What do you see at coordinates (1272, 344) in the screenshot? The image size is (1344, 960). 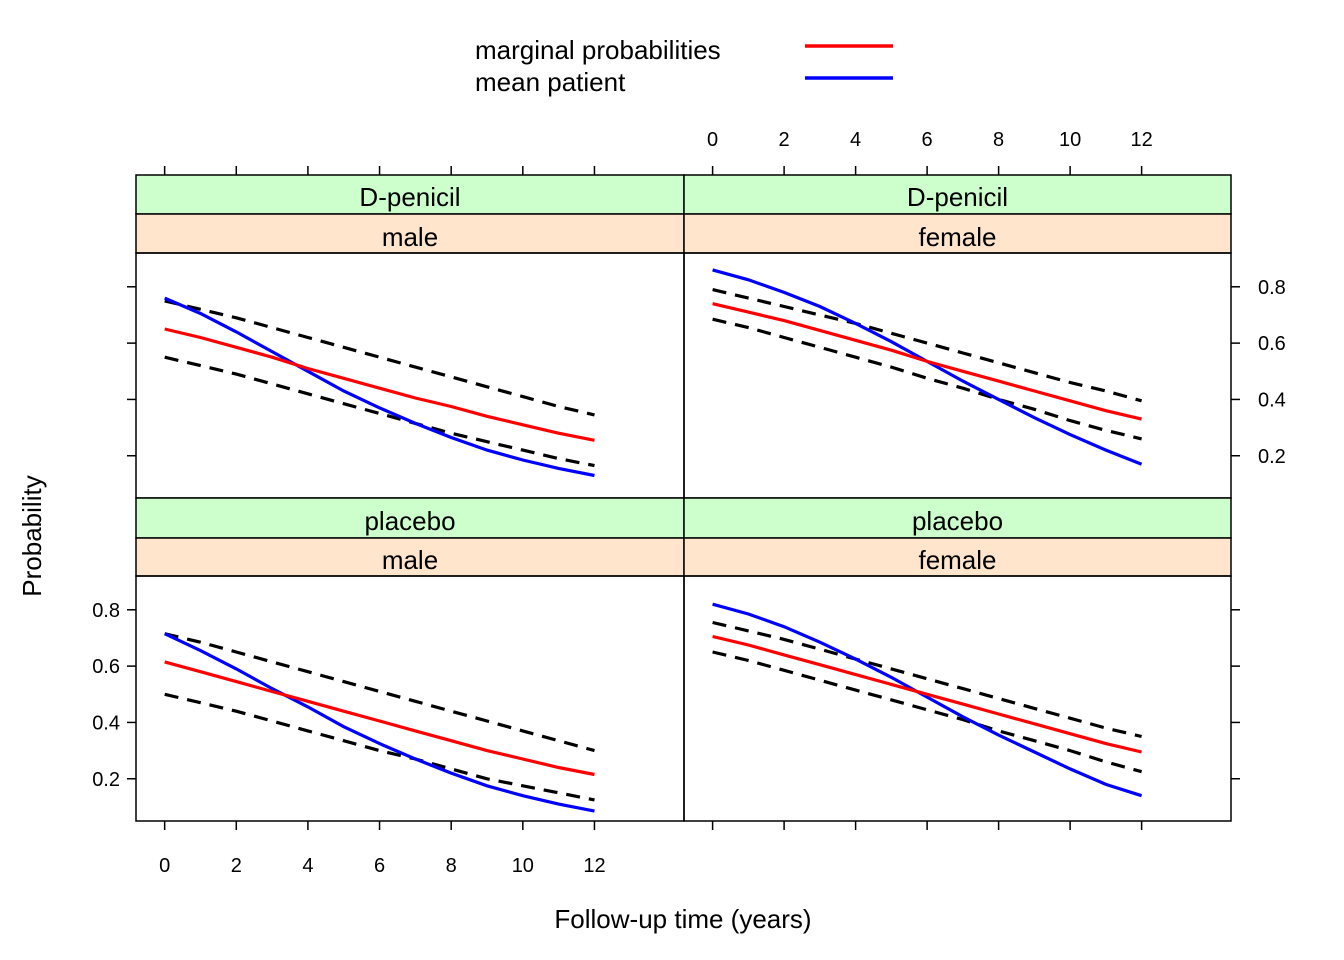 I see `y-tick-label-right: 0.6` at bounding box center [1272, 344].